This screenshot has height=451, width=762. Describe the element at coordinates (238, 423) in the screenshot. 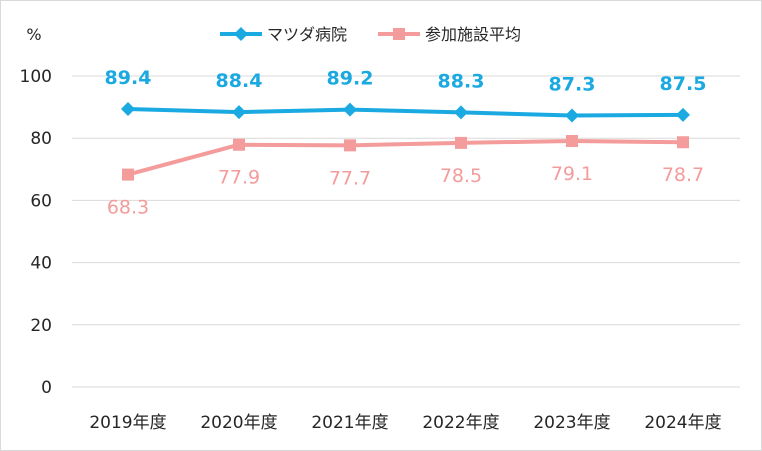

I see `x-tick-label: 2020年度` at that location.